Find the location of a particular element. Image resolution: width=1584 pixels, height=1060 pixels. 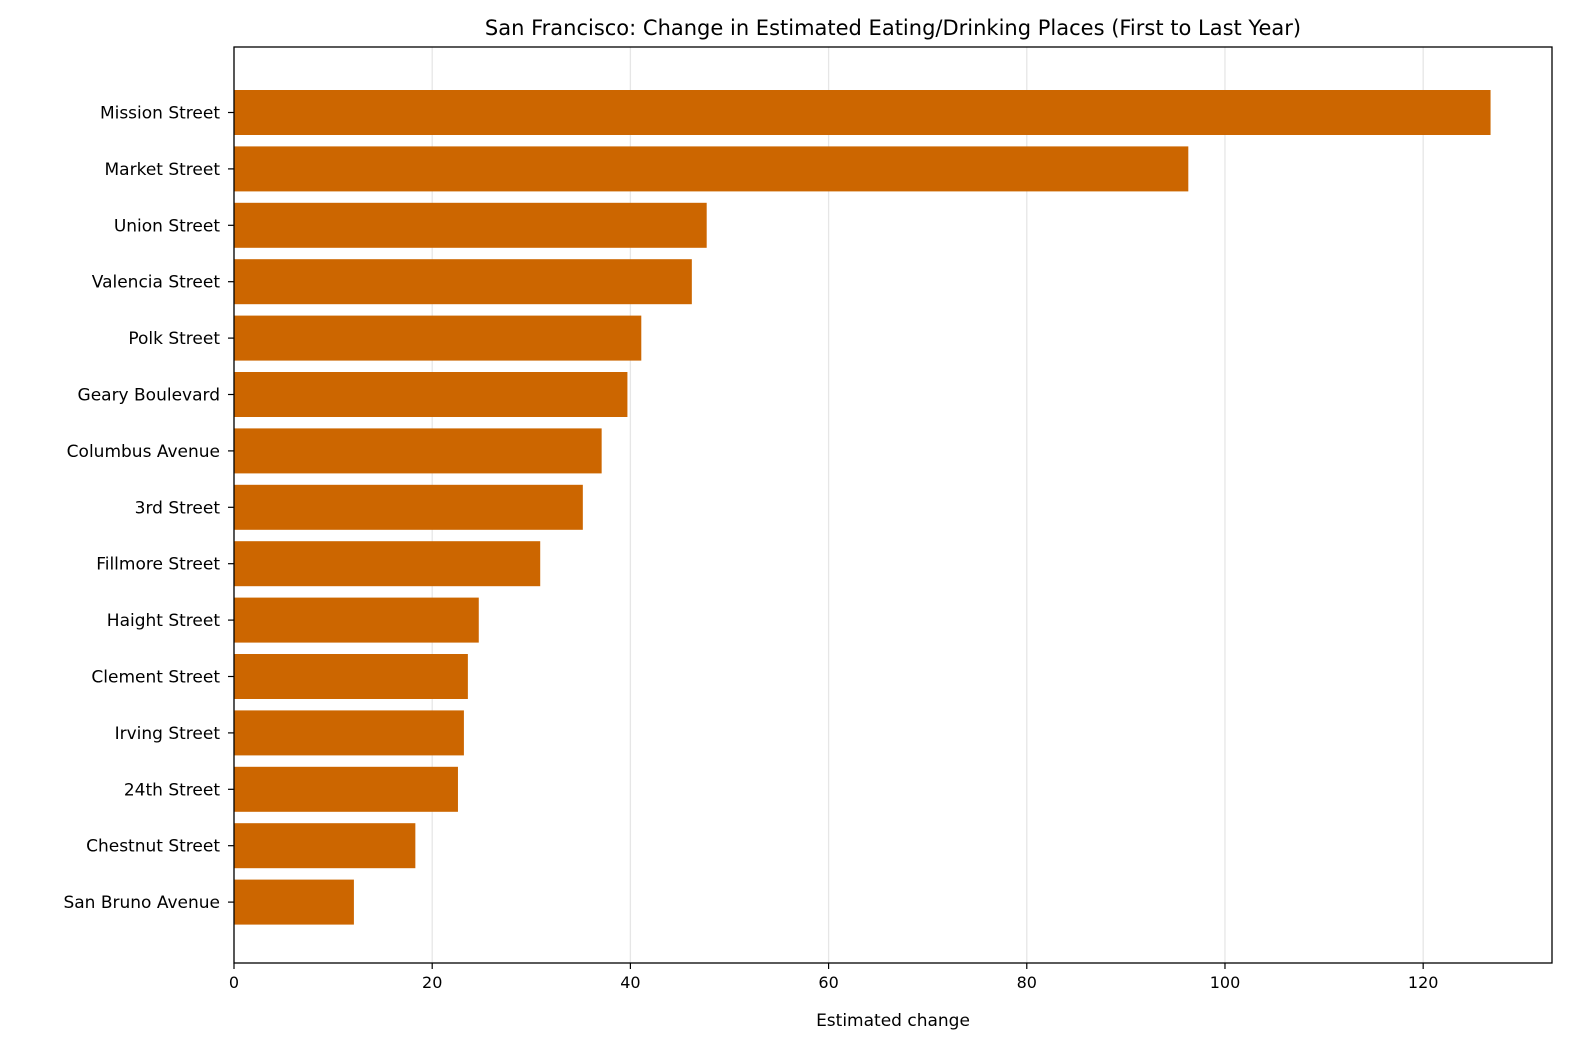

x-tick-label: 20 is located at coordinates (432, 982).